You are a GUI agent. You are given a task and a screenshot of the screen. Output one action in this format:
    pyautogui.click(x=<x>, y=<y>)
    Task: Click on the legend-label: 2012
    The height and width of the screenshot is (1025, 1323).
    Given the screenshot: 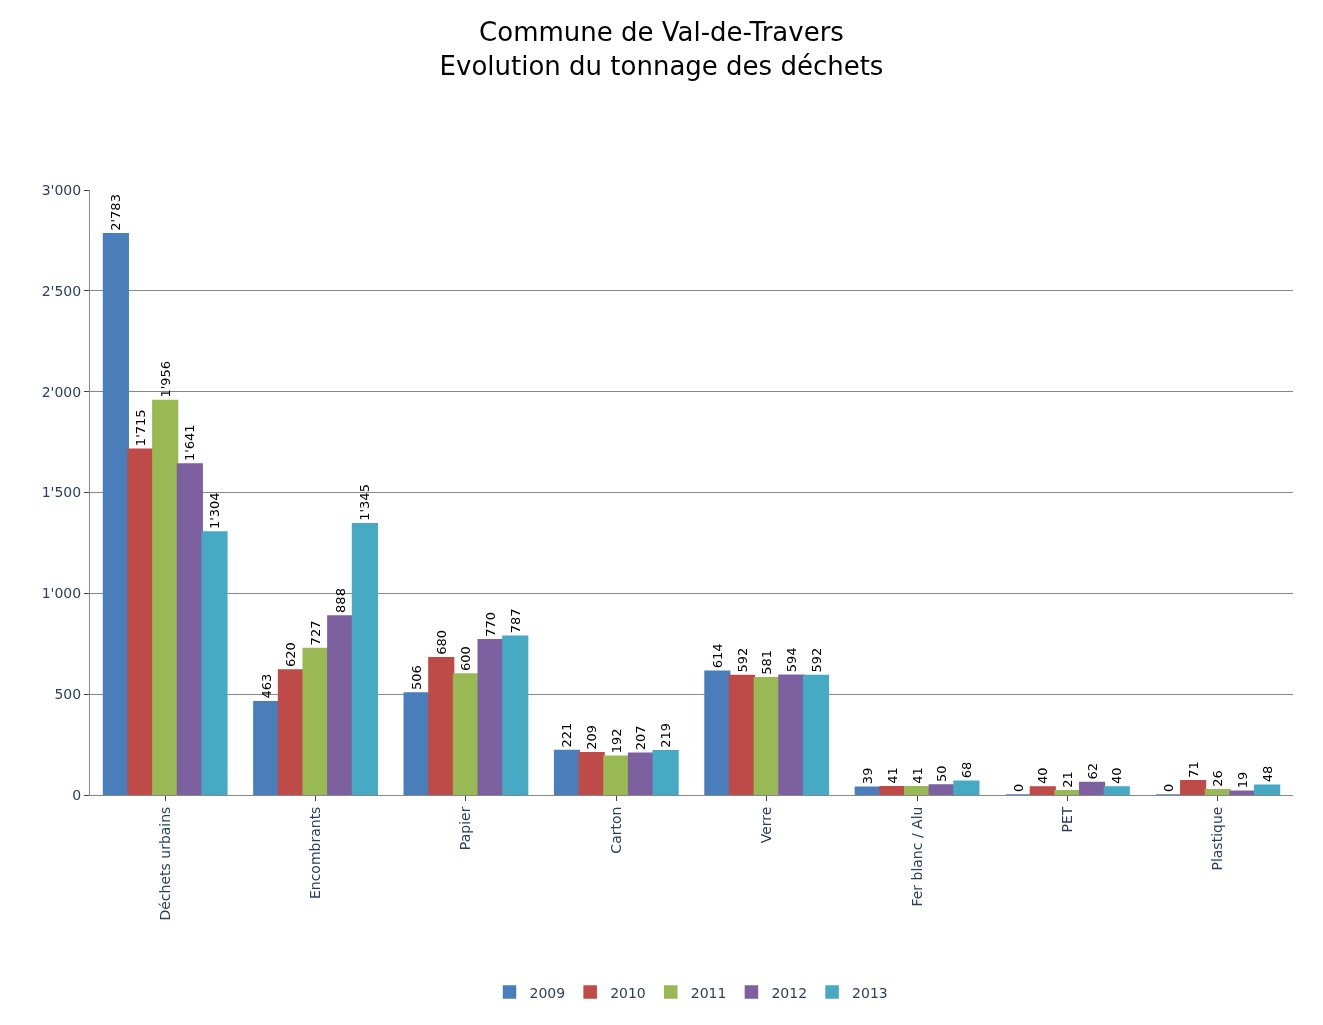 What is the action you would take?
    pyautogui.click(x=789, y=992)
    